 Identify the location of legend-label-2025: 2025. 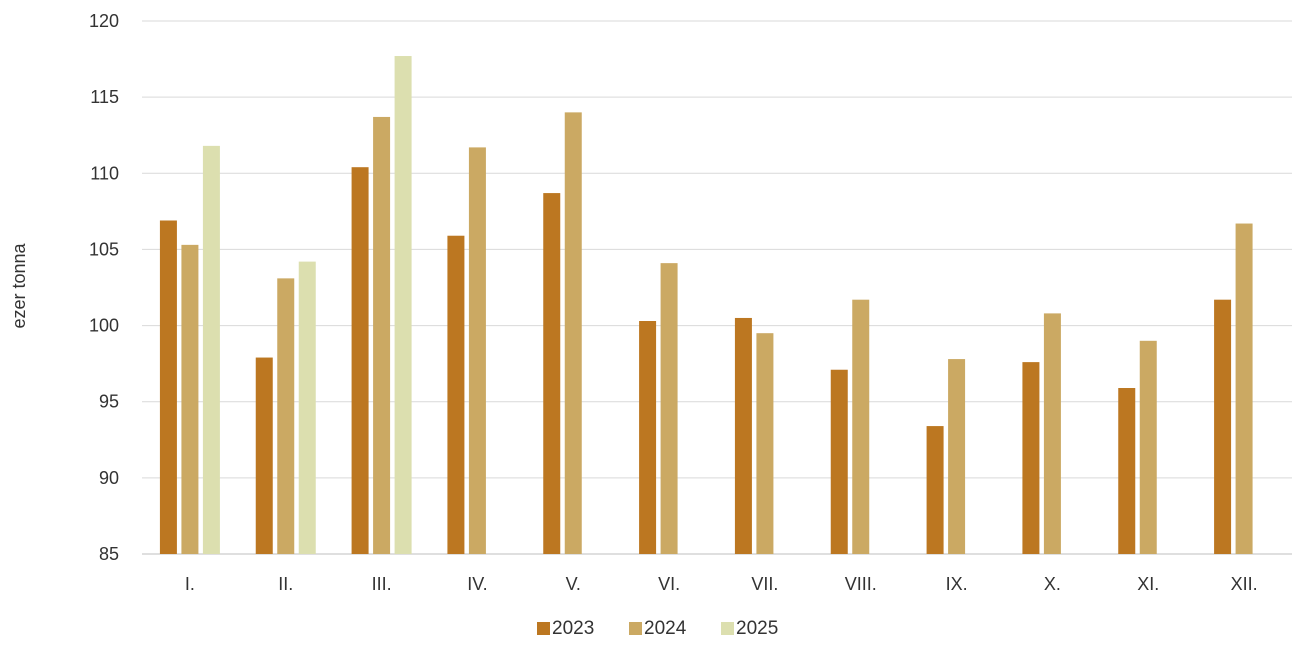
(757, 628).